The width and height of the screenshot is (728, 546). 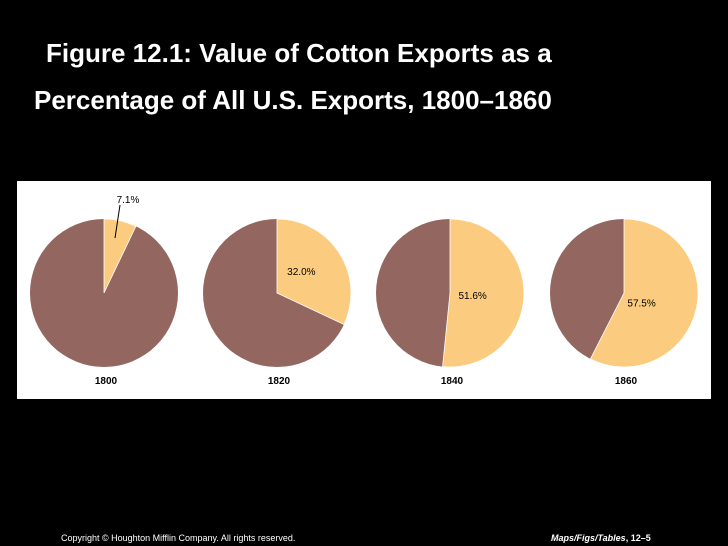 What do you see at coordinates (452, 381) in the screenshot?
I see `pie-1840-year-label: 1840` at bounding box center [452, 381].